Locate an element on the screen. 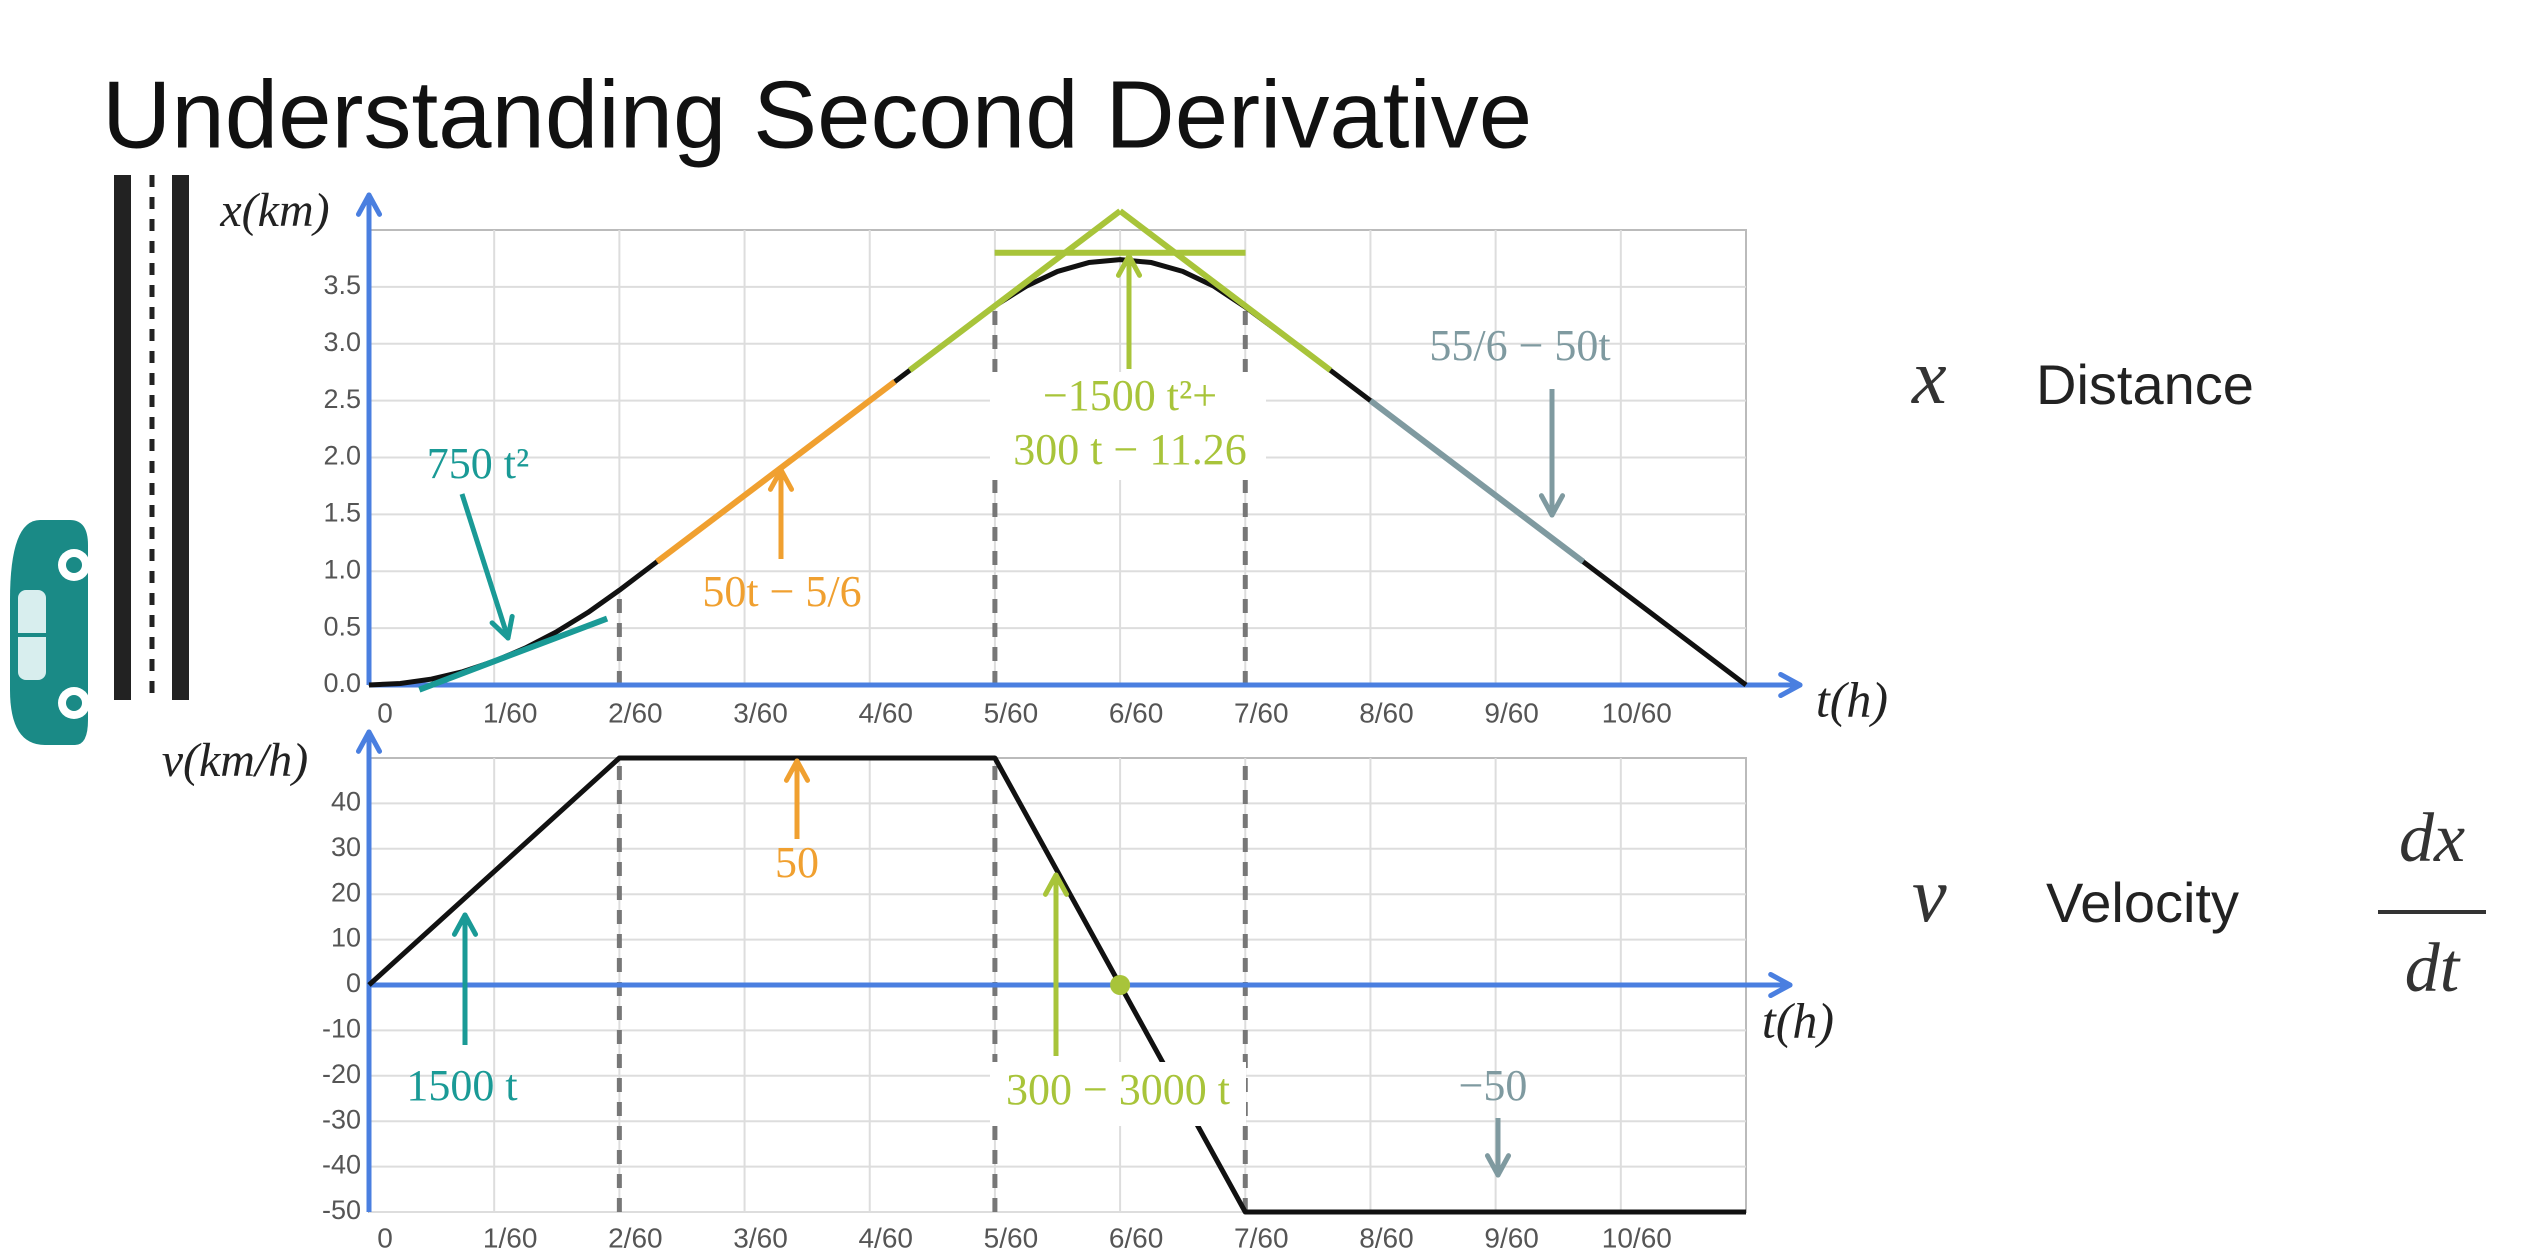  y-tick-label: 0.0 is located at coordinates (342, 683).